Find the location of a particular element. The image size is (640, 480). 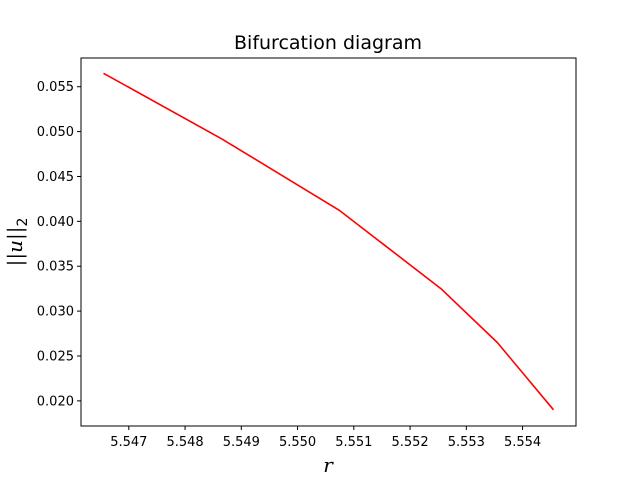

x-tick-label: 5.549 is located at coordinates (241, 442).